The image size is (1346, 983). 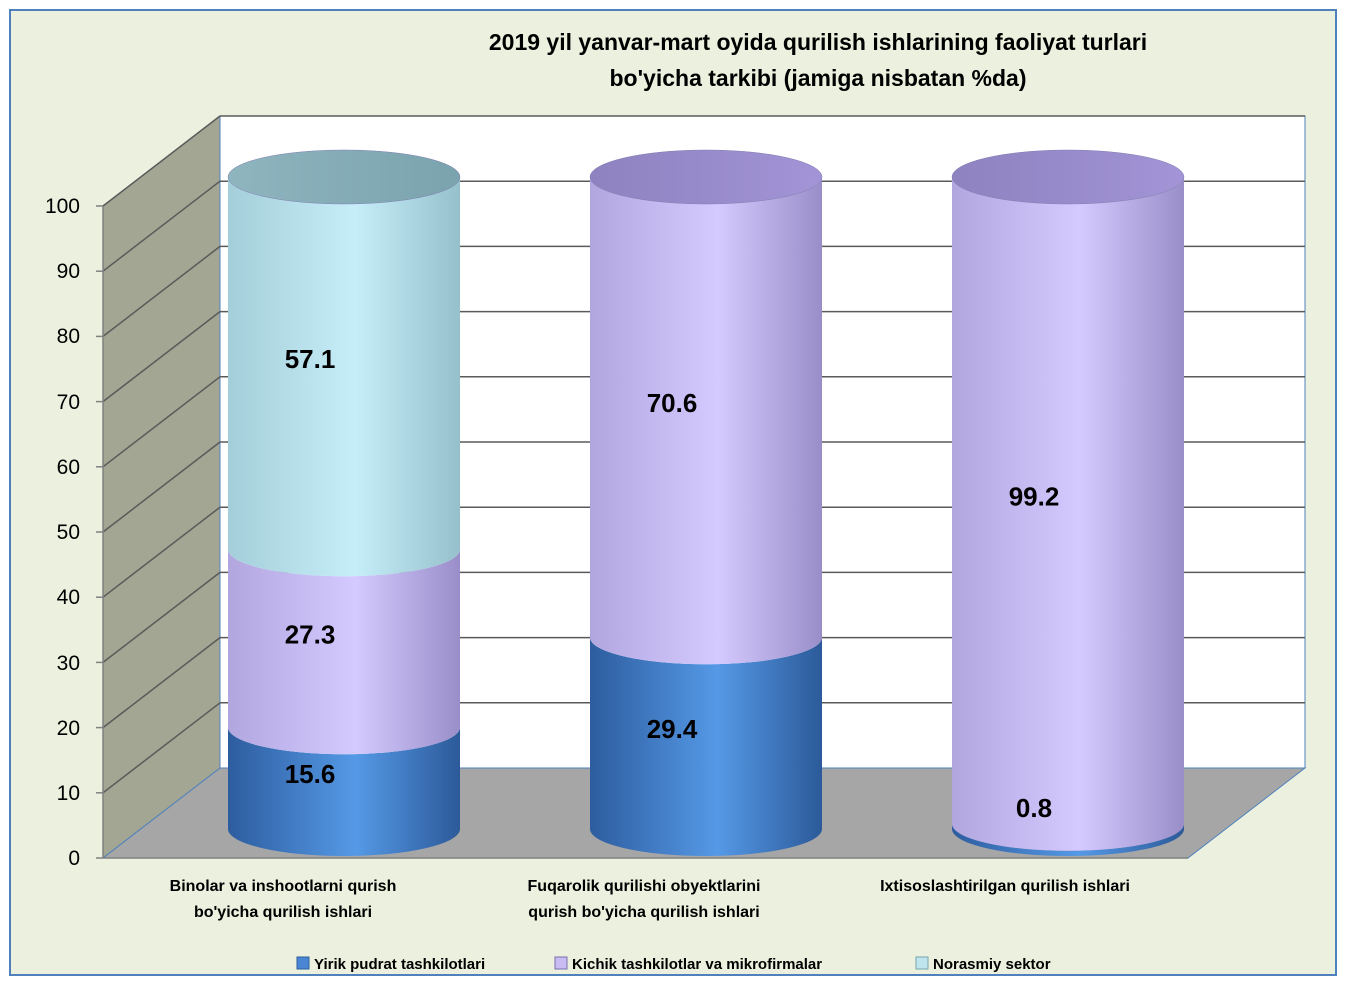 What do you see at coordinates (74, 858) in the screenshot?
I see `y-tick-label: 0` at bounding box center [74, 858].